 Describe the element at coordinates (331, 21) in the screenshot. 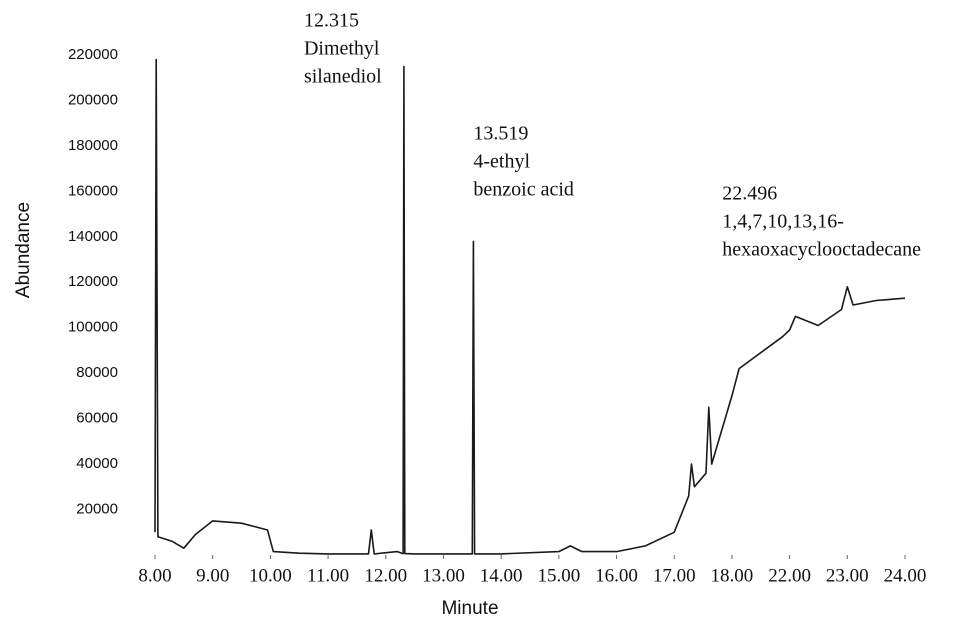

I see `annotation-time: 12.315` at that location.